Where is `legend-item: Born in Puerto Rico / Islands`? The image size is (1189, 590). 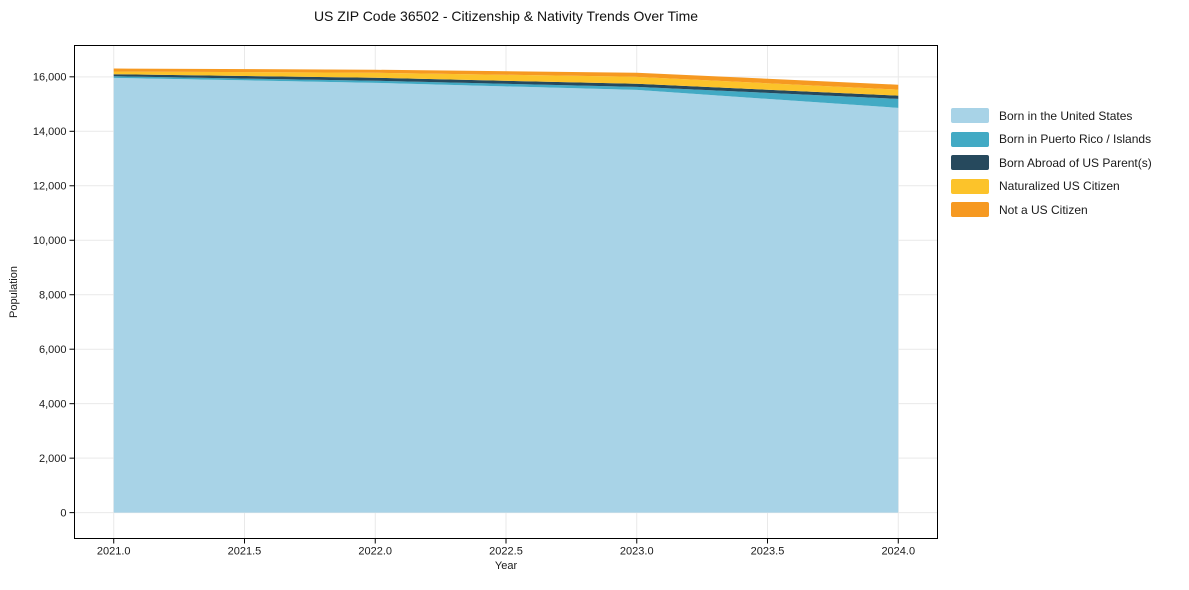
legend-item: Born in Puerto Rico / Islands is located at coordinates (1051, 140).